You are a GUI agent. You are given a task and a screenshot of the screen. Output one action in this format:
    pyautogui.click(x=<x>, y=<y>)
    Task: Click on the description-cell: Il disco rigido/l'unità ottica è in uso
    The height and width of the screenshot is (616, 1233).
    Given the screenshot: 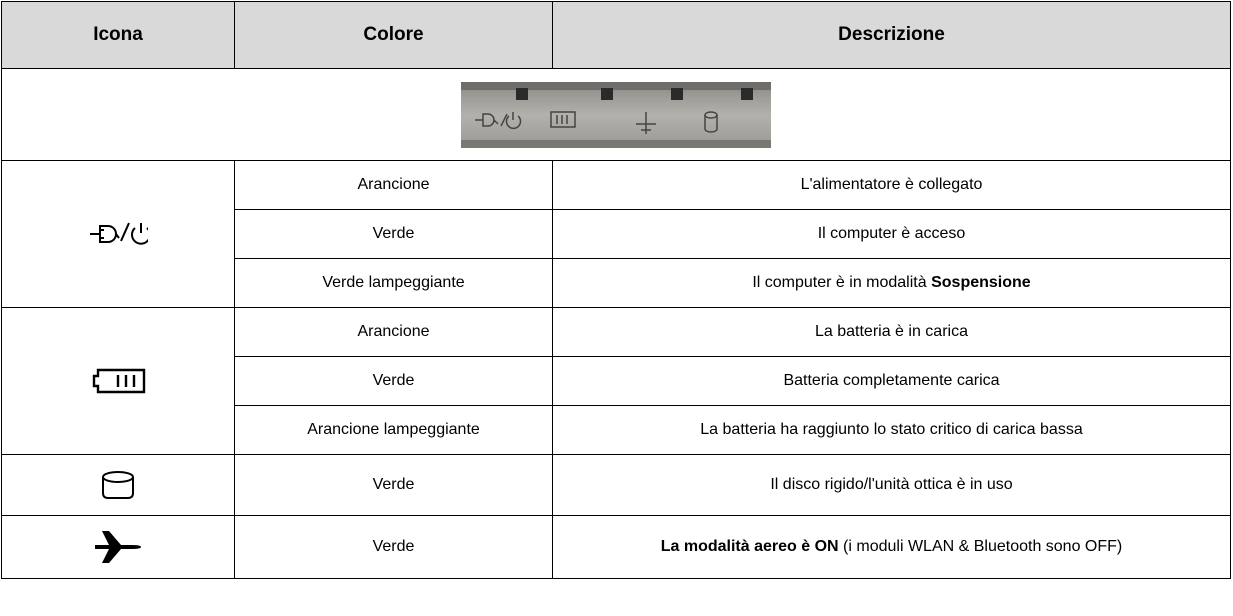 What is the action you would take?
    pyautogui.click(x=891, y=485)
    